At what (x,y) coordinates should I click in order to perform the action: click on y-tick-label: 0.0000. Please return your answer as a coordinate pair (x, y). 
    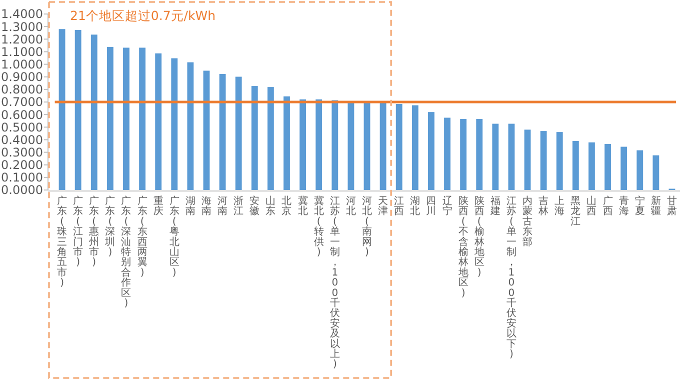
    Looking at the image, I should click on (22, 190).